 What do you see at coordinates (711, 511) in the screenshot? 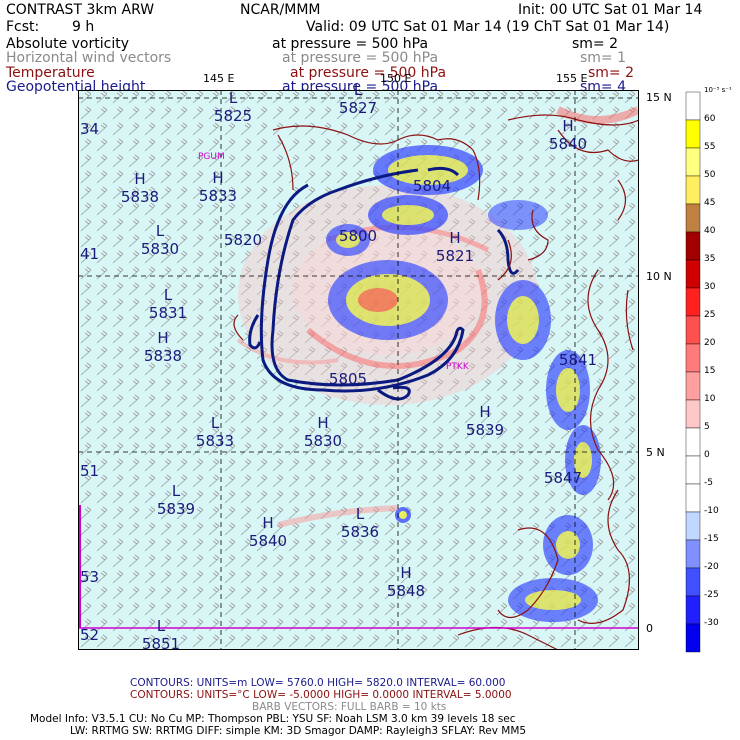
I see `colorbar-label: -10` at bounding box center [711, 511].